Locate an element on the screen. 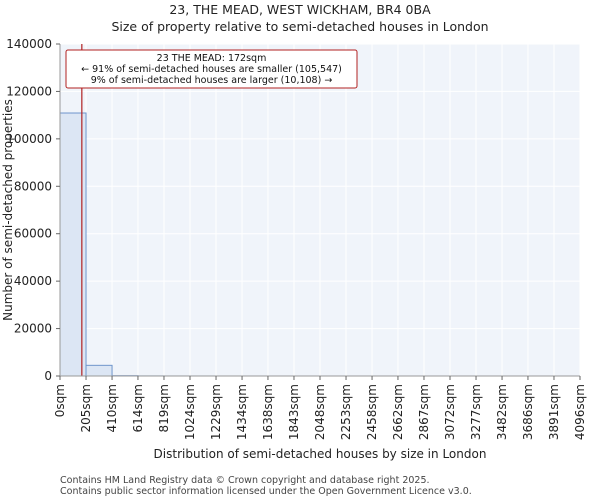 The height and width of the screenshot is (500, 600). y-tick-label-7: 140000 is located at coordinates (29, 44).